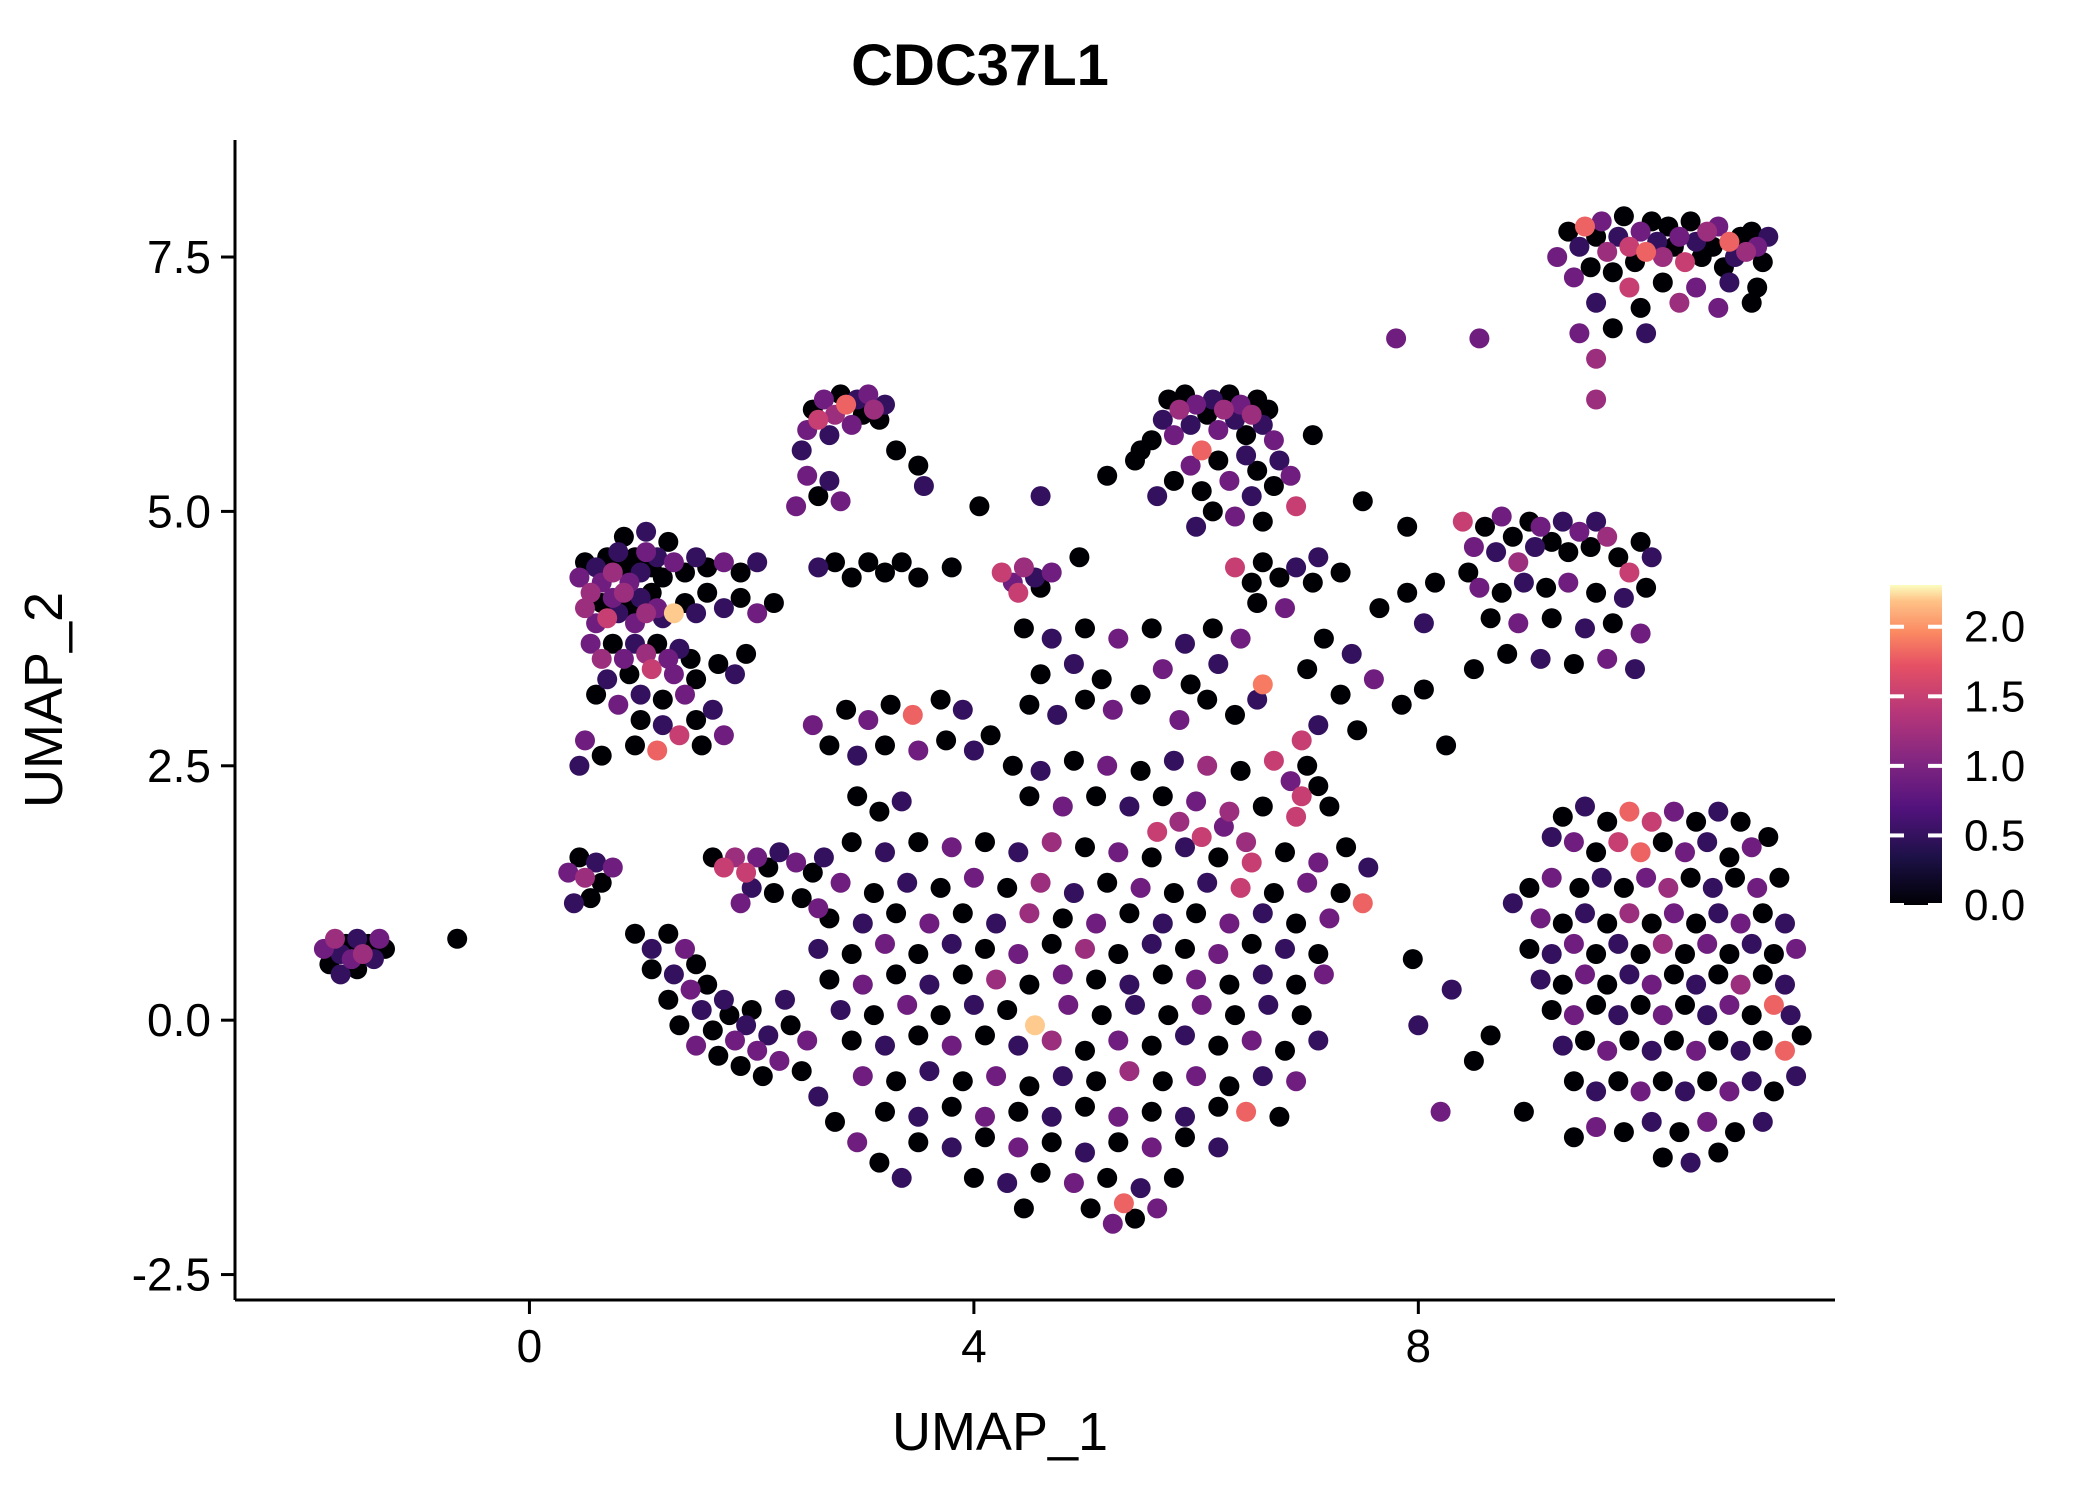 Image resolution: width=2100 pixels, height=1500 pixels. I want to click on y-tick-label: -2.5, so click(171, 1275).